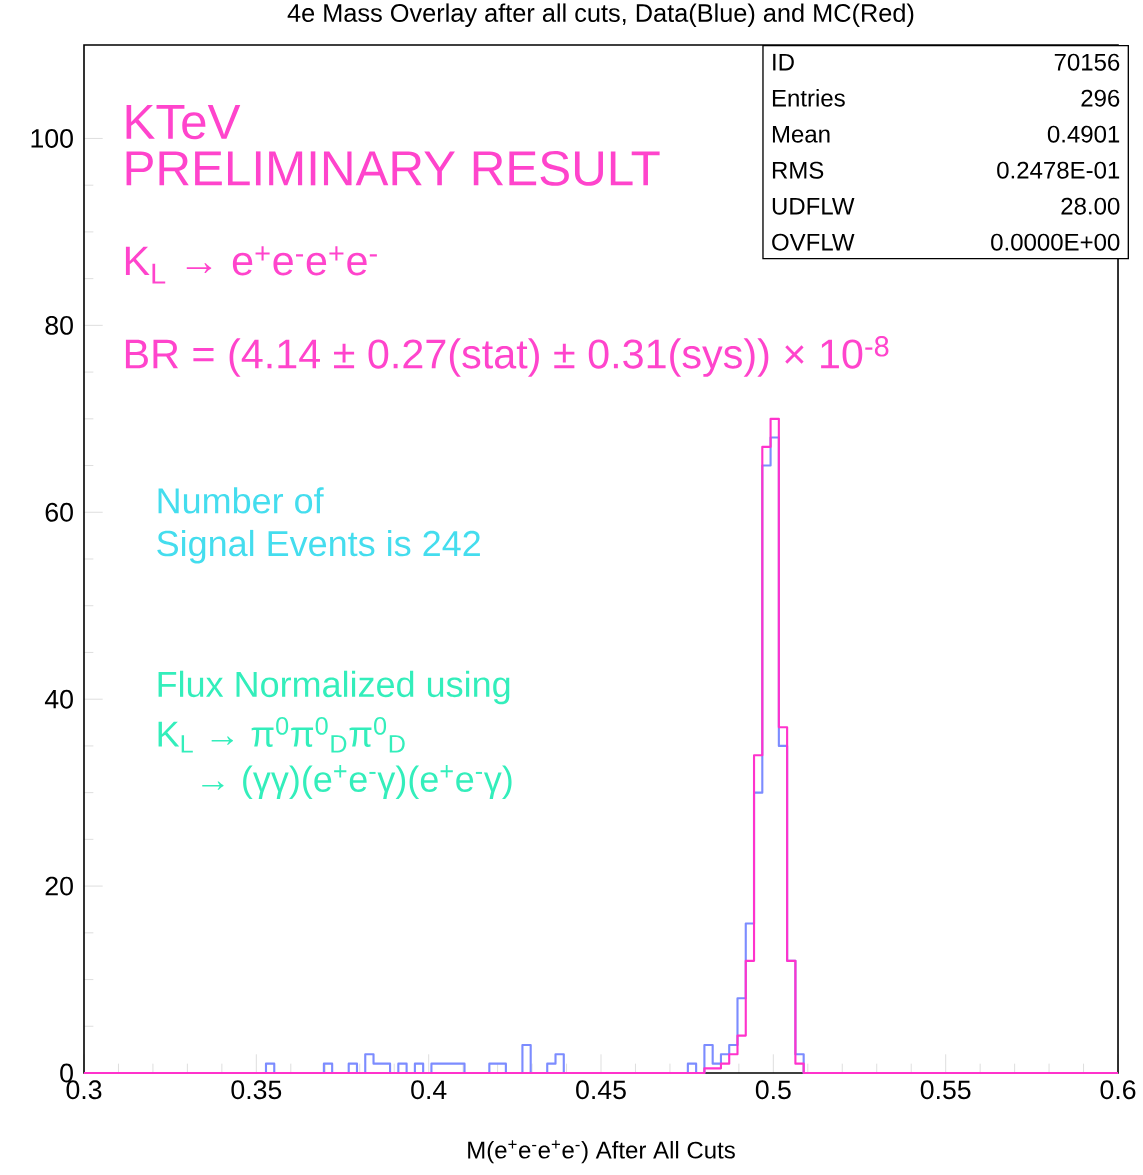 The width and height of the screenshot is (1143, 1175). Describe the element at coordinates (783, 62) in the screenshot. I see `annotation: ID` at that location.